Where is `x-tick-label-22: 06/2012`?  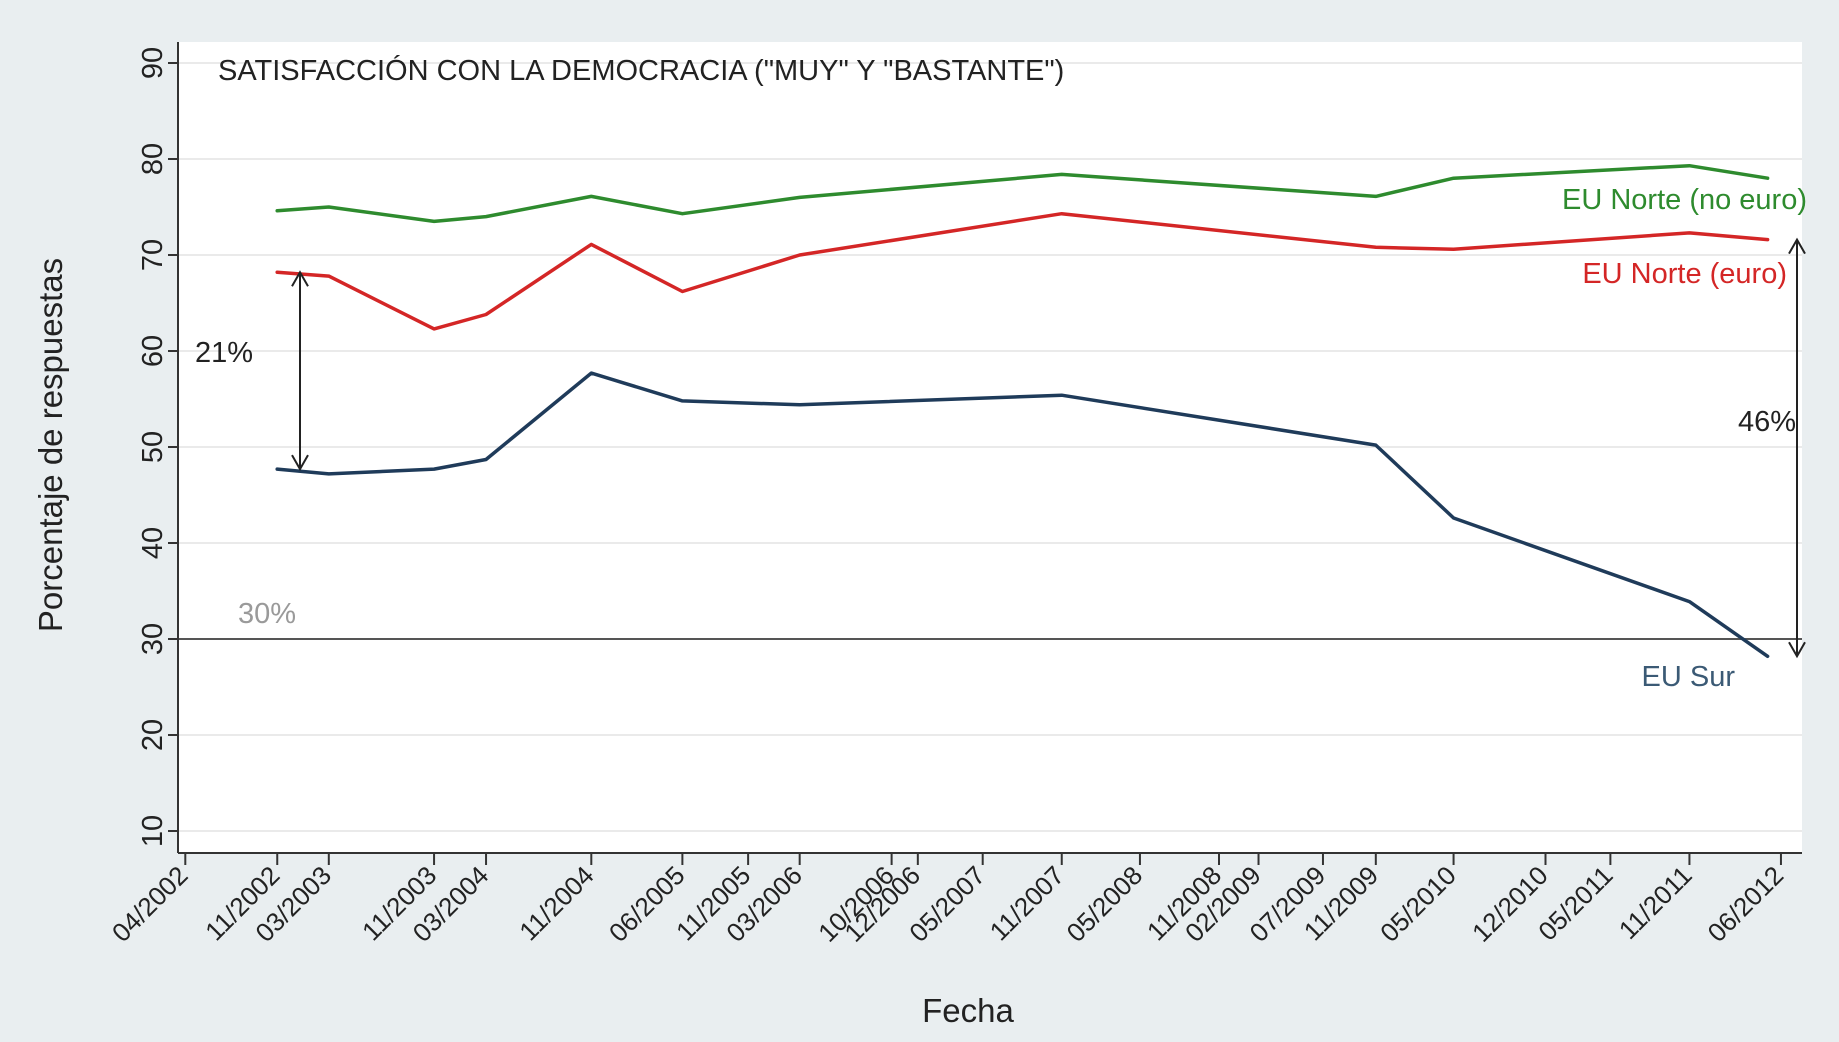
x-tick-label-22: 06/2012 is located at coordinates (1746, 904).